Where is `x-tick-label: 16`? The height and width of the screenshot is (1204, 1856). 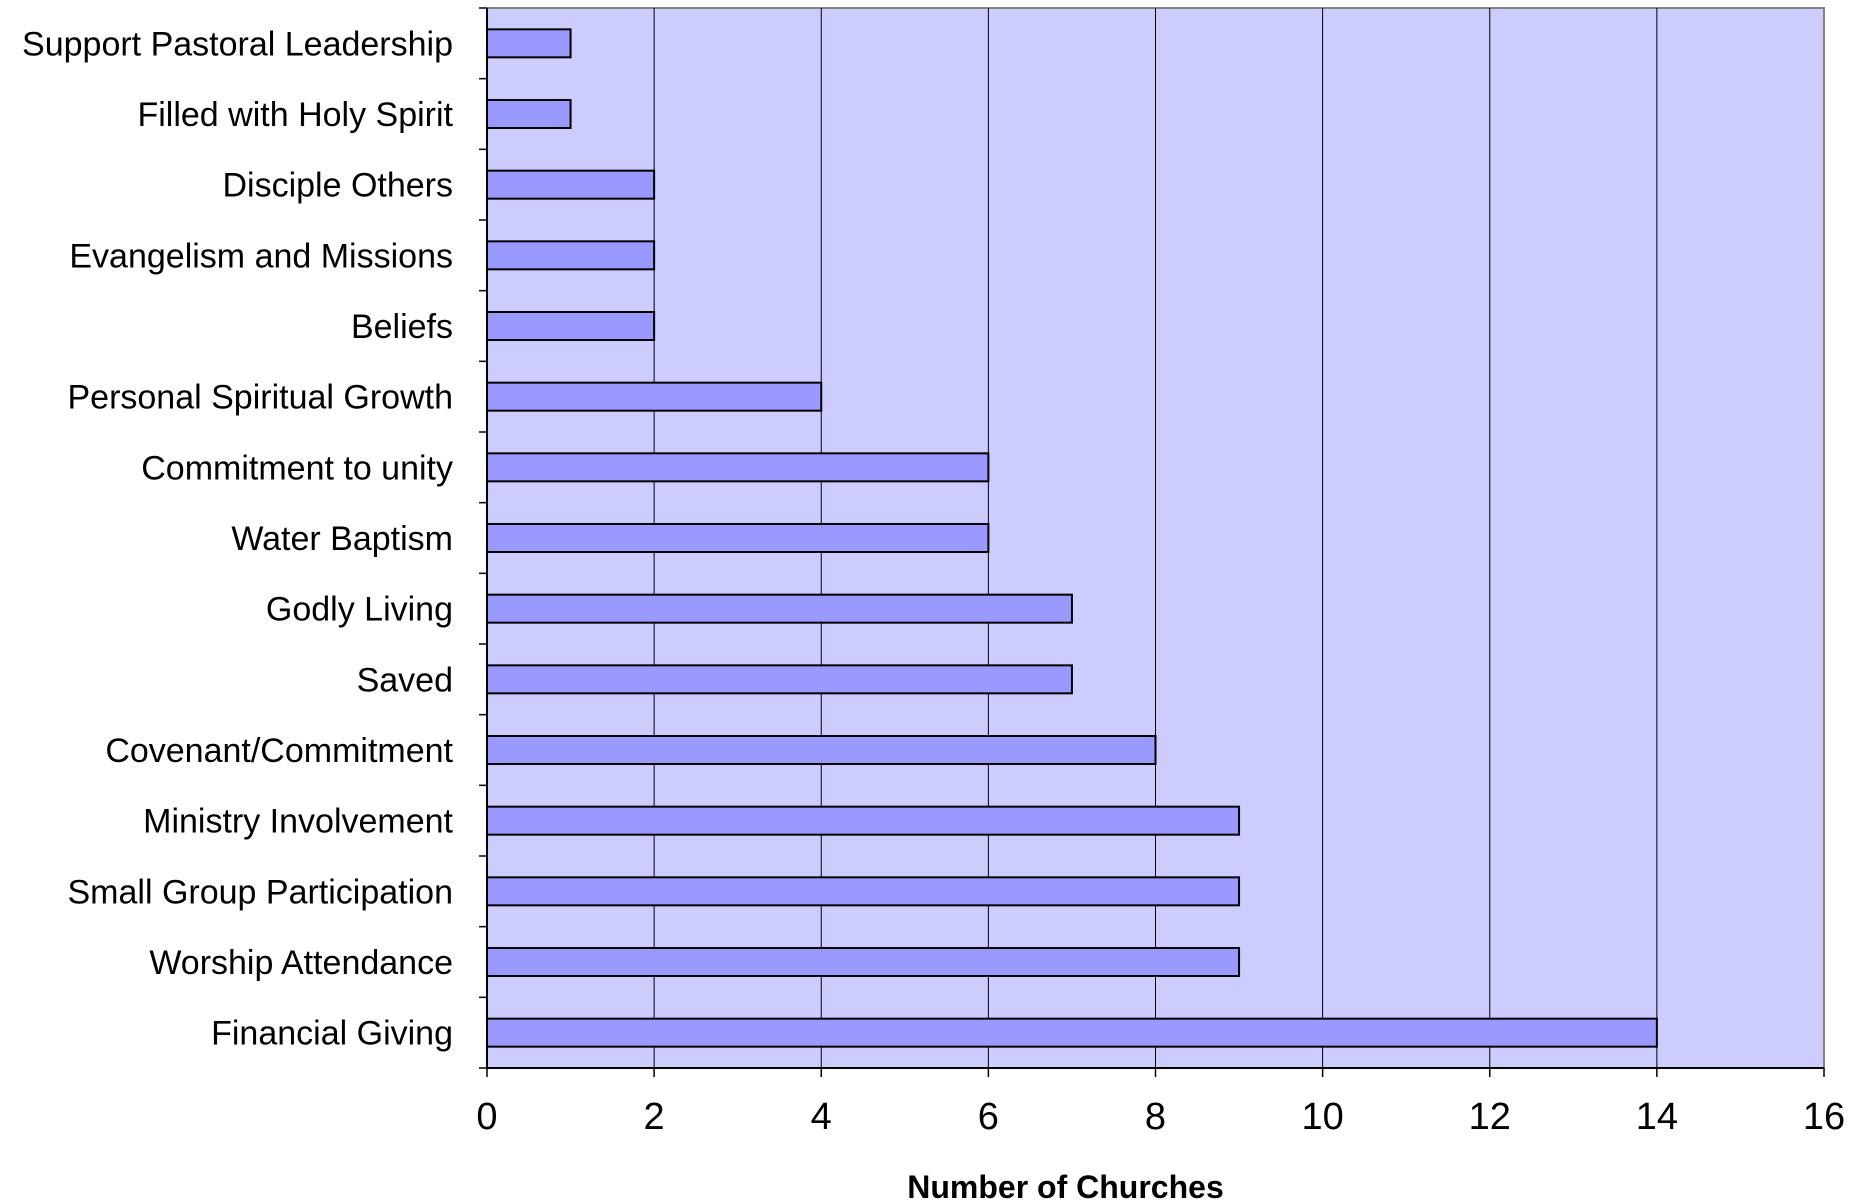 x-tick-label: 16 is located at coordinates (1824, 1117).